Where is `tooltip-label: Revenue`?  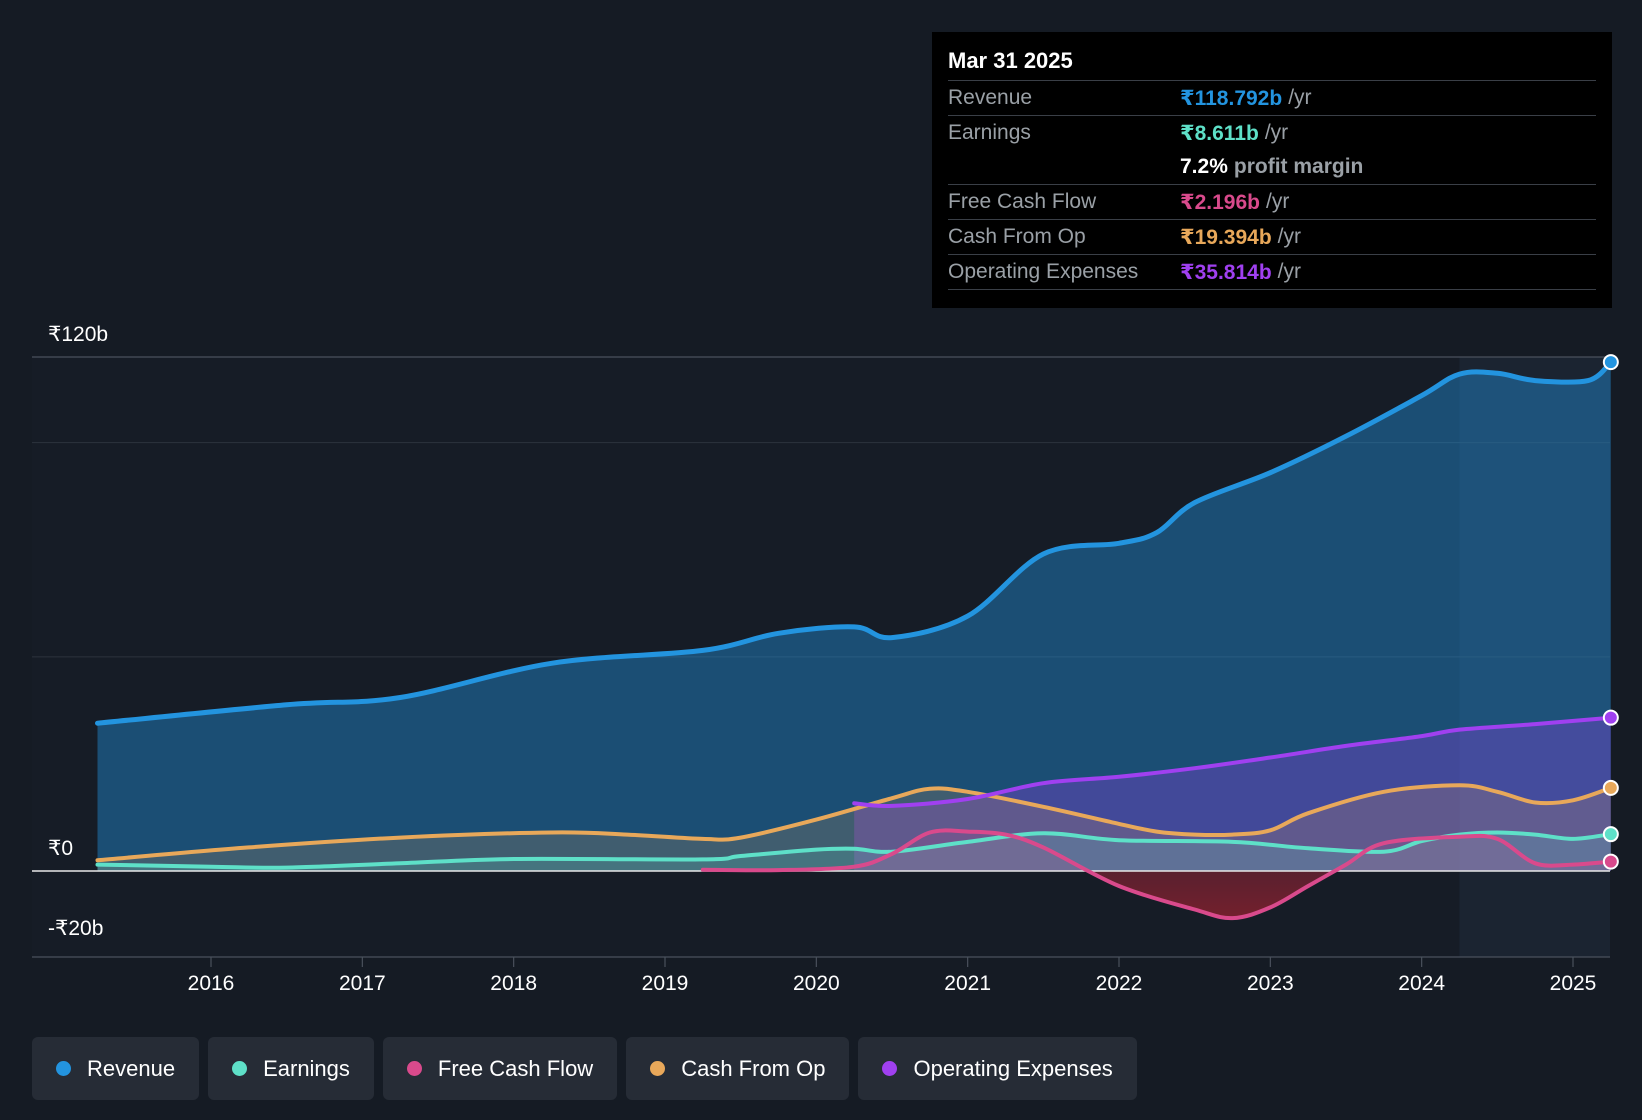 tooltip-label: Revenue is located at coordinates (990, 97).